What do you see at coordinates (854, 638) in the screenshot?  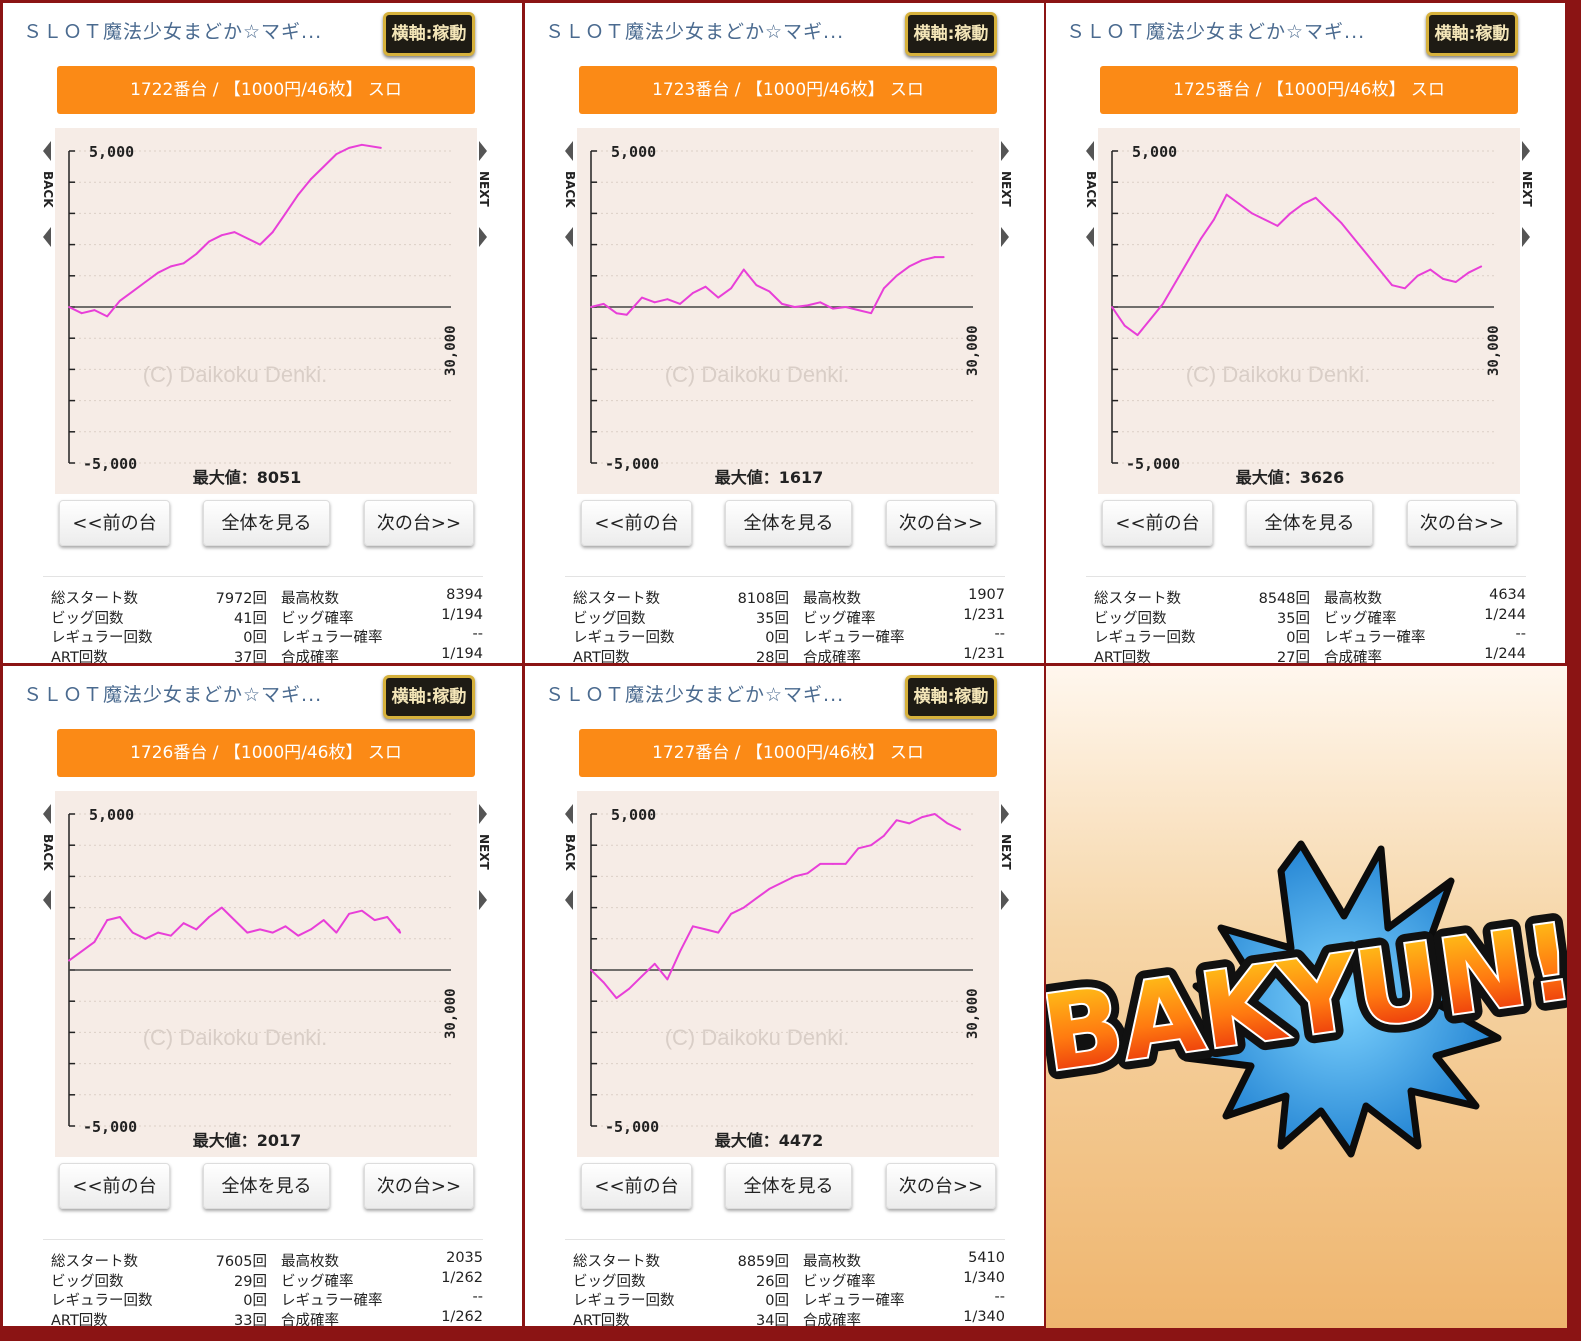 I see `stat-label-regular-rate: レギュラー確率` at bounding box center [854, 638].